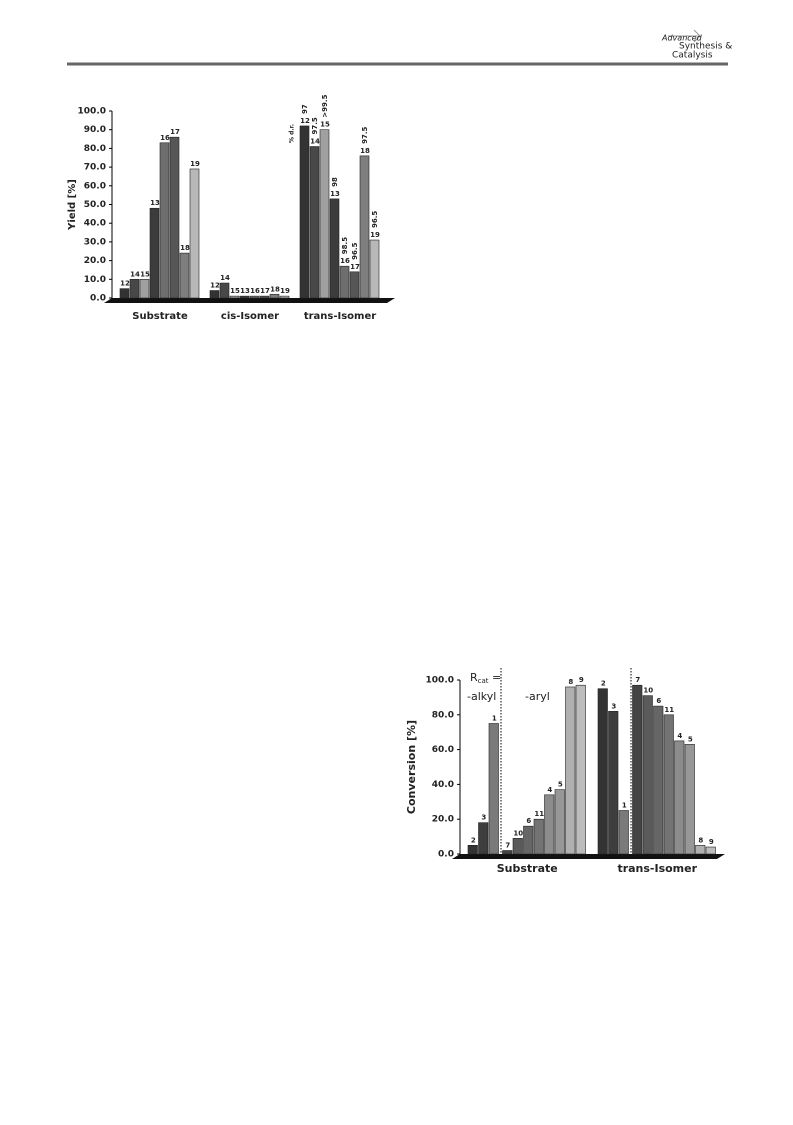 Image resolution: width=793 pixels, height=1125 pixels. I want to click on bar-label: 9, so click(711, 842).